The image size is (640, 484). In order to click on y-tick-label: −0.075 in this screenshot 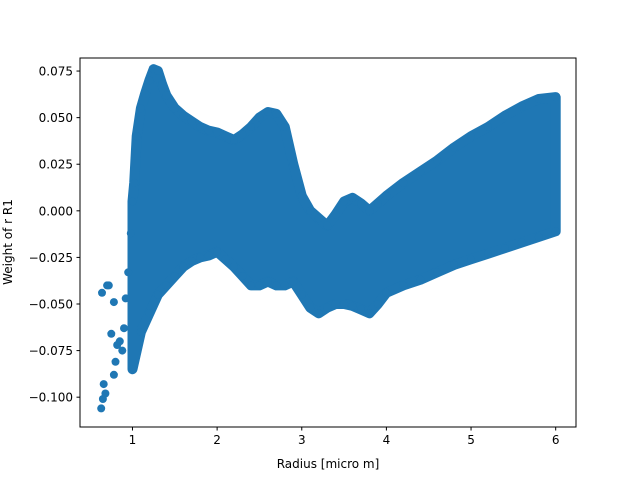, I will do `click(51, 351)`.